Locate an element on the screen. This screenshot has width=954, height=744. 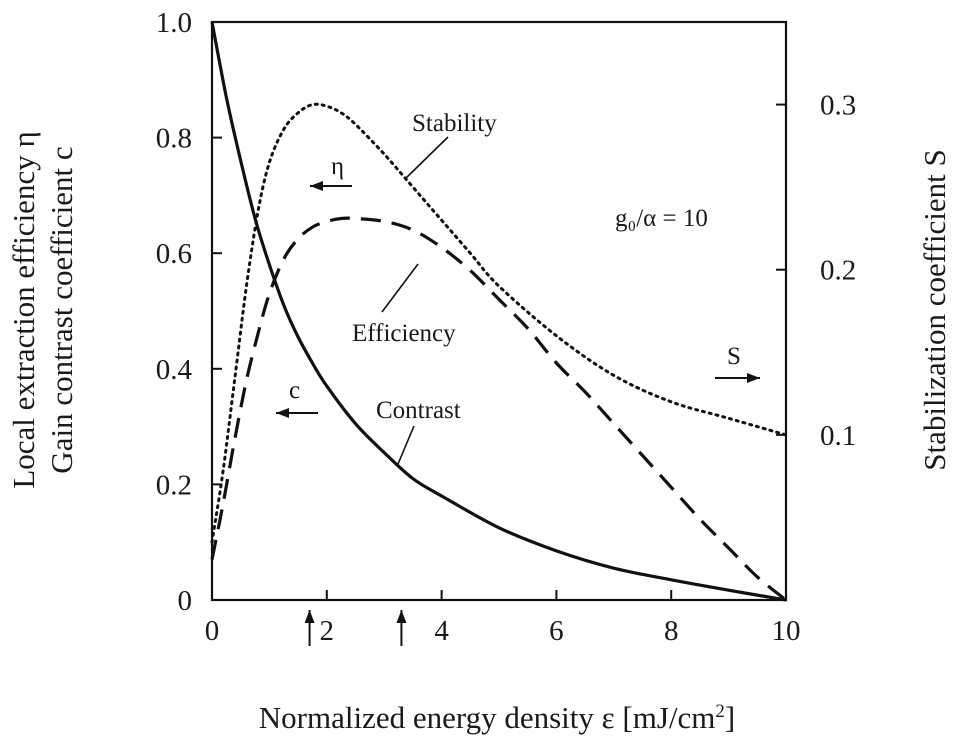
x-marker-arrow-0-head is located at coordinates (309, 616).